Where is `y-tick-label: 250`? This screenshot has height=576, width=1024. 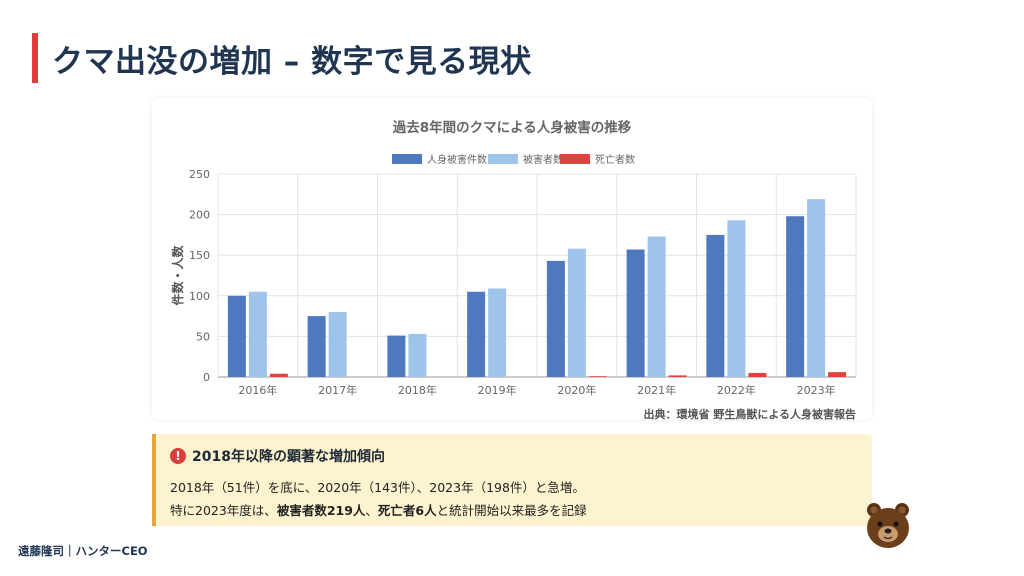
y-tick-label: 250 is located at coordinates (199, 174).